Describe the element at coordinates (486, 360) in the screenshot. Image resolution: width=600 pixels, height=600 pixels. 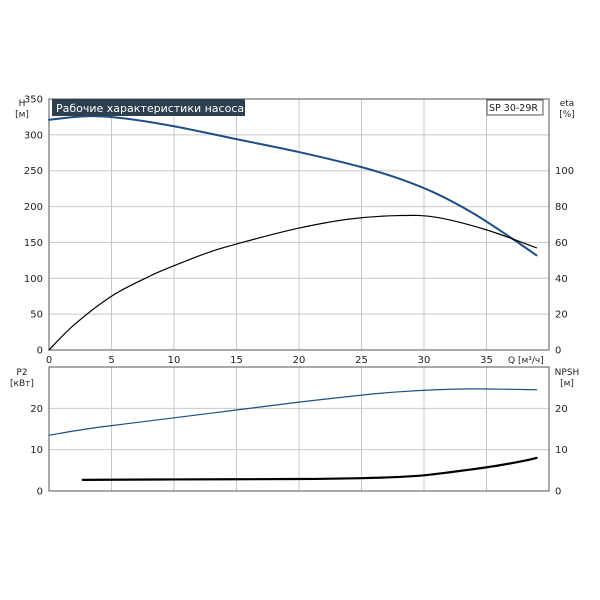
I see `x-tick-label: 35` at that location.